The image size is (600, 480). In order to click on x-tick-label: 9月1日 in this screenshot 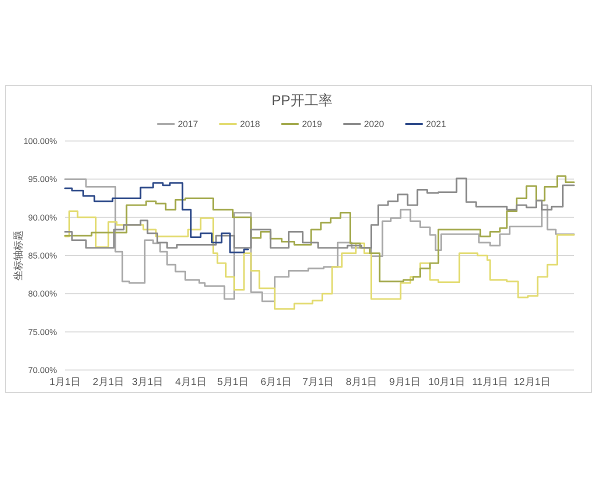, I will do `click(404, 382)`.